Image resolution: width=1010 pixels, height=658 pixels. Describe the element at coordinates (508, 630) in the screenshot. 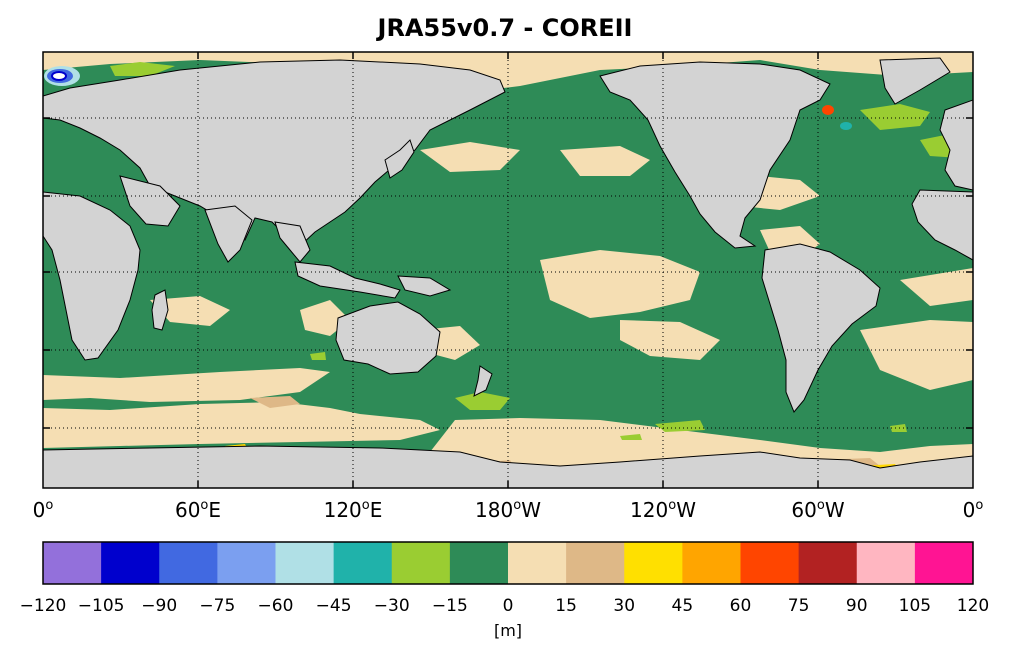

I see `colorbar-unit: [m]` at that location.